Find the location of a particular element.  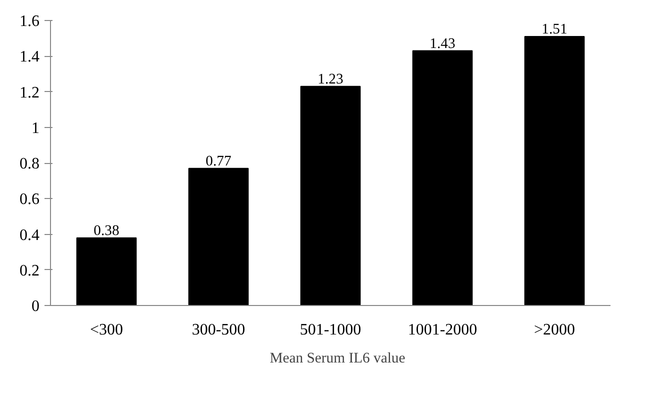

data-label: 1.51 is located at coordinates (555, 30).